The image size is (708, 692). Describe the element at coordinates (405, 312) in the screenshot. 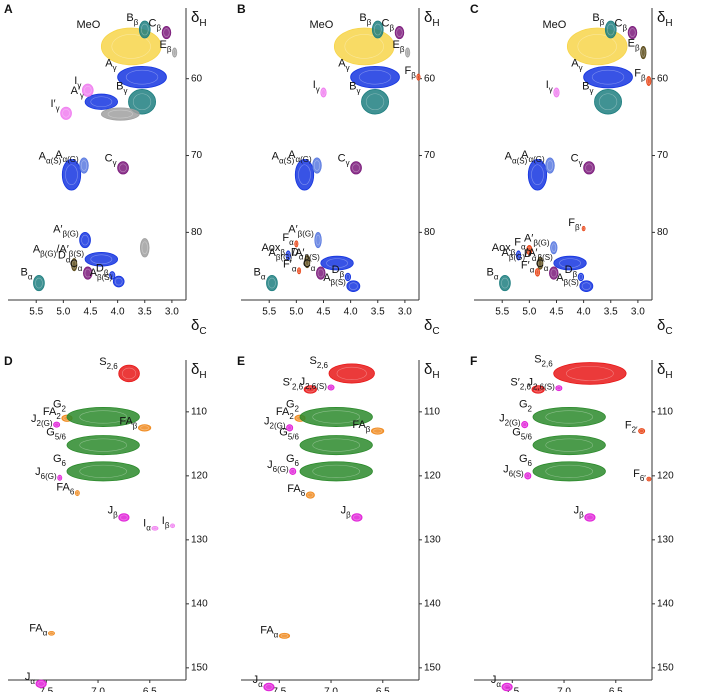

I see `x-tick-label: 3.0` at that location.